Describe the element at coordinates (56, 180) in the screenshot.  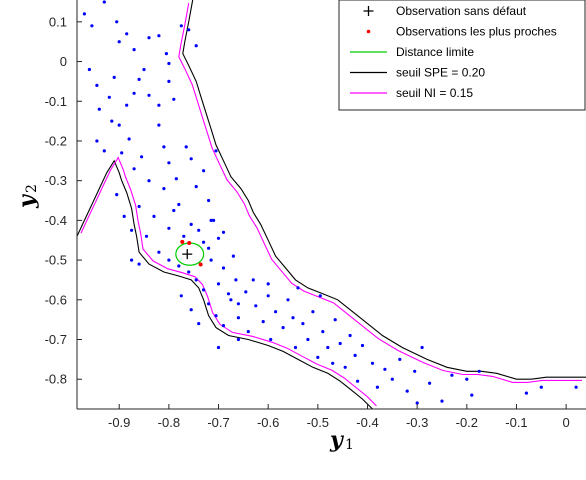
I see `y-tick-label: -0.3` at that location.